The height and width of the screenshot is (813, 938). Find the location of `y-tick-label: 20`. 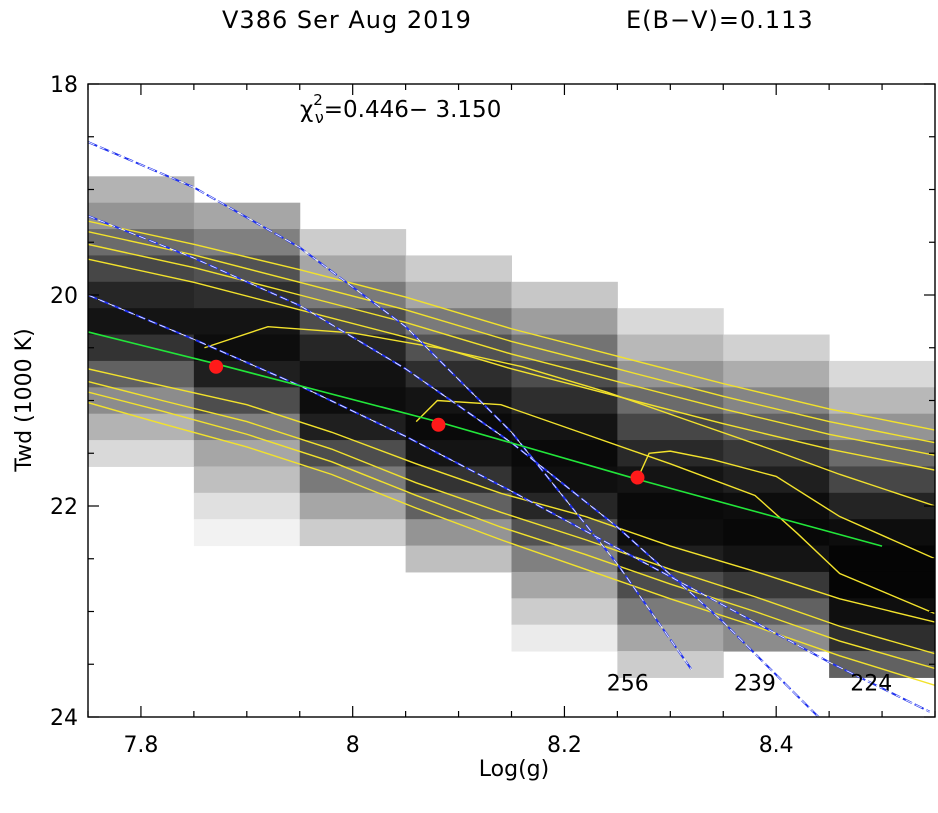

y-tick-label: 20 is located at coordinates (64, 296).